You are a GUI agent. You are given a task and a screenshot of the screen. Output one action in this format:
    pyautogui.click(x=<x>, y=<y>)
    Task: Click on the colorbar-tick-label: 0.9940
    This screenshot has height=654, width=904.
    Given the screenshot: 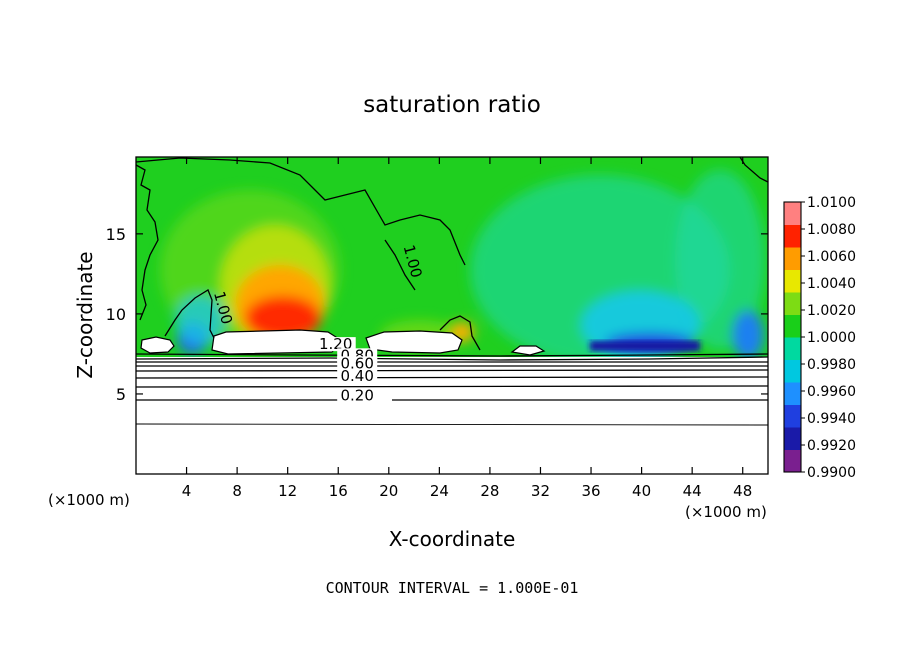 What is the action you would take?
    pyautogui.click(x=831, y=419)
    